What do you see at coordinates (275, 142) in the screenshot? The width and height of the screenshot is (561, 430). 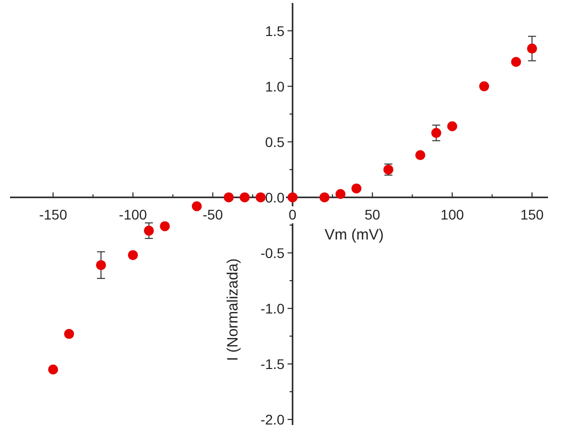 I see `y-tick-label: 0.5` at bounding box center [275, 142].